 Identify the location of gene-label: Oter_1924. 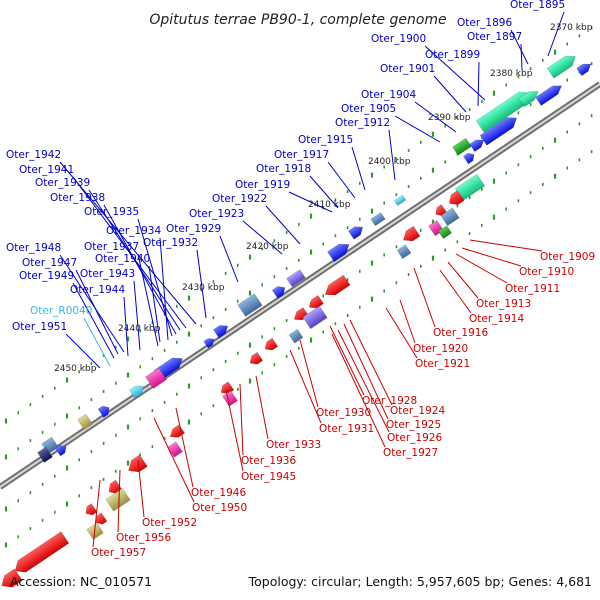
(417, 411).